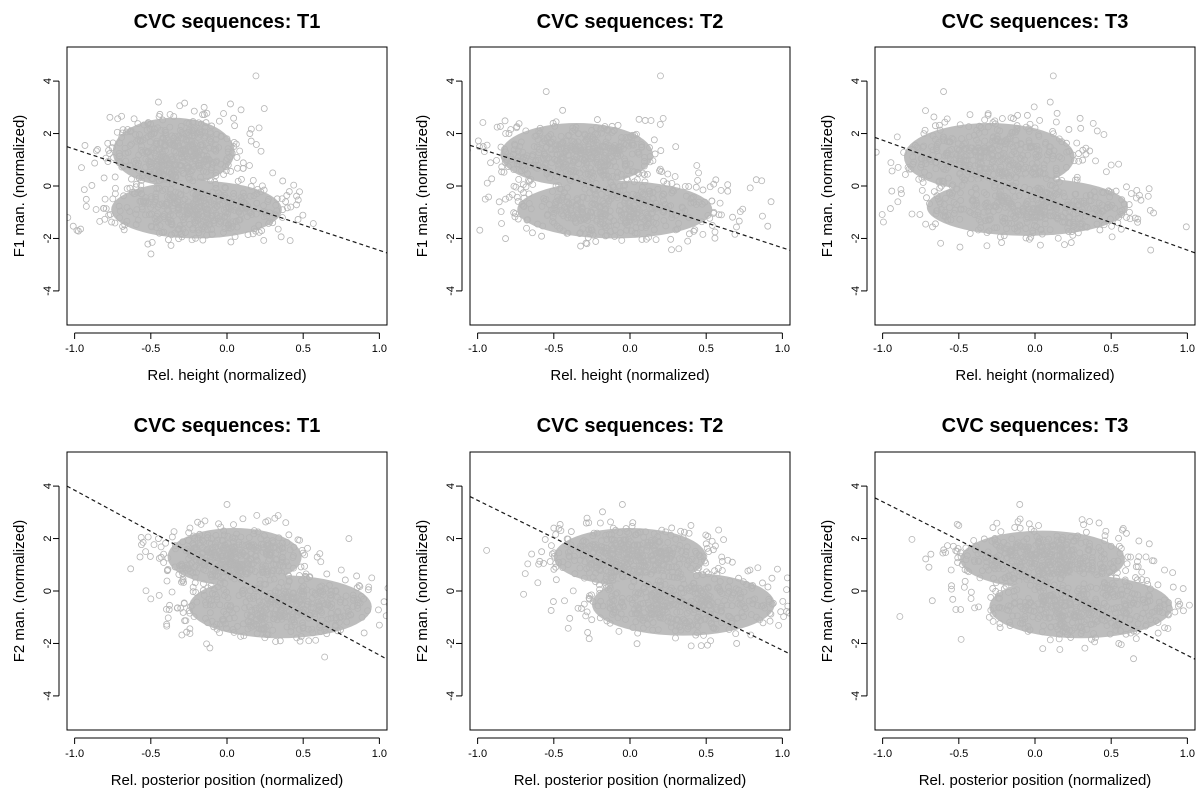 The image size is (1200, 790). Describe the element at coordinates (48, 186) in the screenshot. I see `y-tick-label: 0` at that location.